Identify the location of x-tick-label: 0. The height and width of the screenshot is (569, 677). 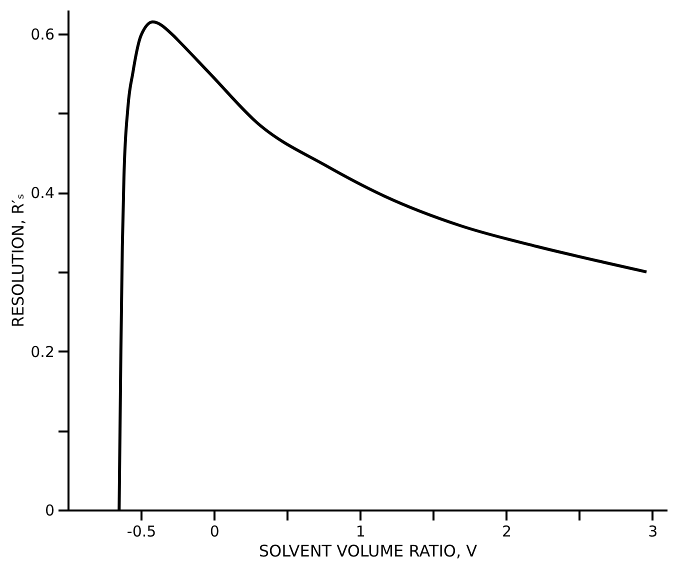
(215, 531).